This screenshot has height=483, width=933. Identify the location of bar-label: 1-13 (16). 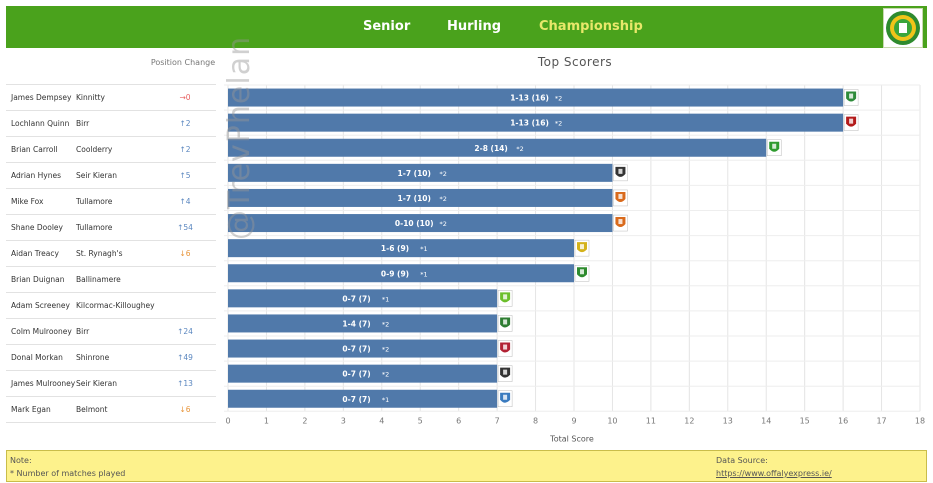
(529, 123).